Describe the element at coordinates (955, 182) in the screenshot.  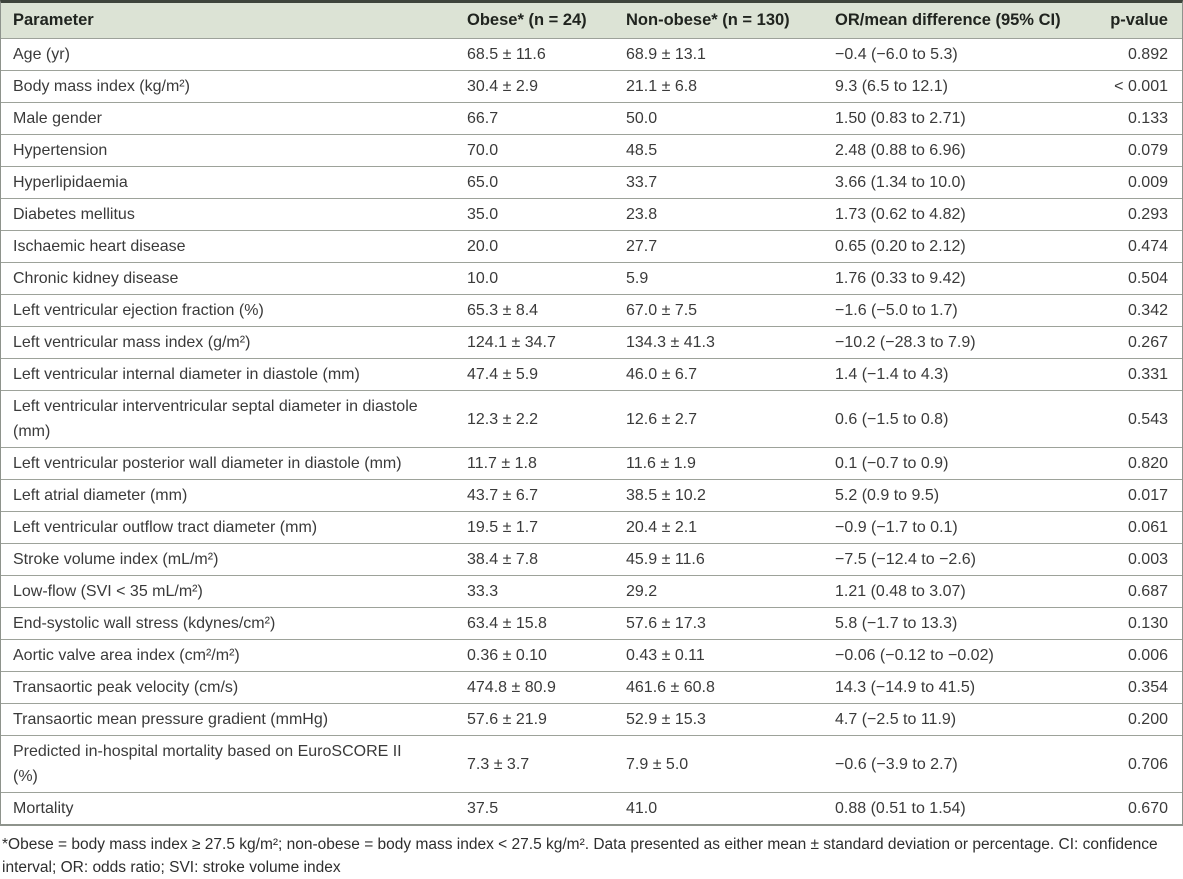
I see `cell-or-ci: 3.66 (1.34 to 10.0)` at that location.